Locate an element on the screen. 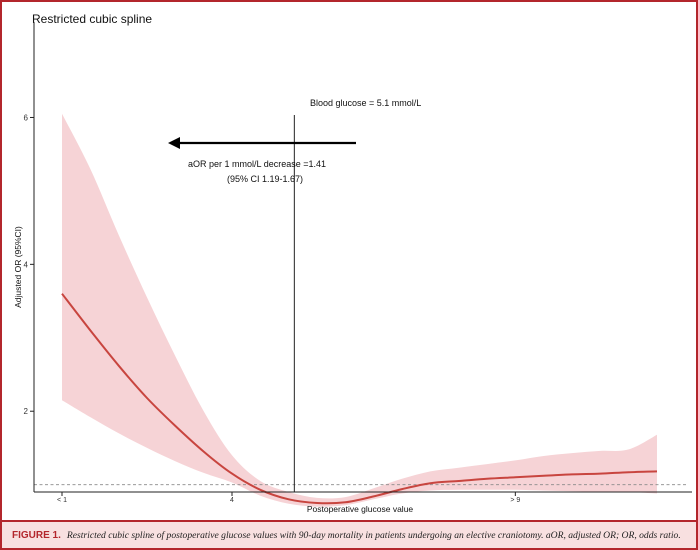 Image resolution: width=698 pixels, height=550 pixels. annotation-line-1: aOR per 1 mmol/L decrease =1.41 is located at coordinates (257, 164).